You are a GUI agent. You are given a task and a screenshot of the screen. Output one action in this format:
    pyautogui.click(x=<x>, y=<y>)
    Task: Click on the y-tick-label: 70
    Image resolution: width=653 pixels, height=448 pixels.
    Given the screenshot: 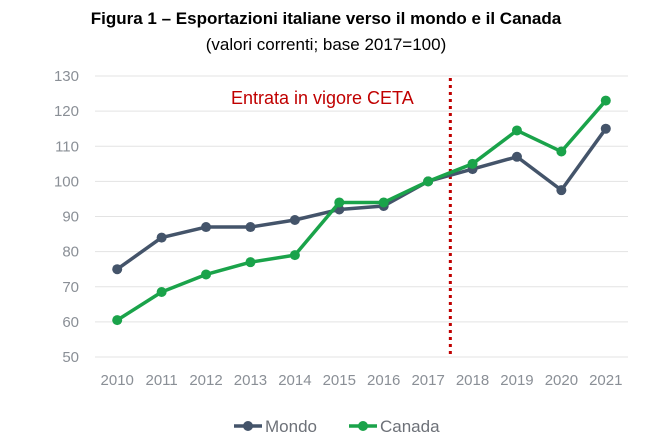 What is the action you would take?
    pyautogui.click(x=70, y=287)
    